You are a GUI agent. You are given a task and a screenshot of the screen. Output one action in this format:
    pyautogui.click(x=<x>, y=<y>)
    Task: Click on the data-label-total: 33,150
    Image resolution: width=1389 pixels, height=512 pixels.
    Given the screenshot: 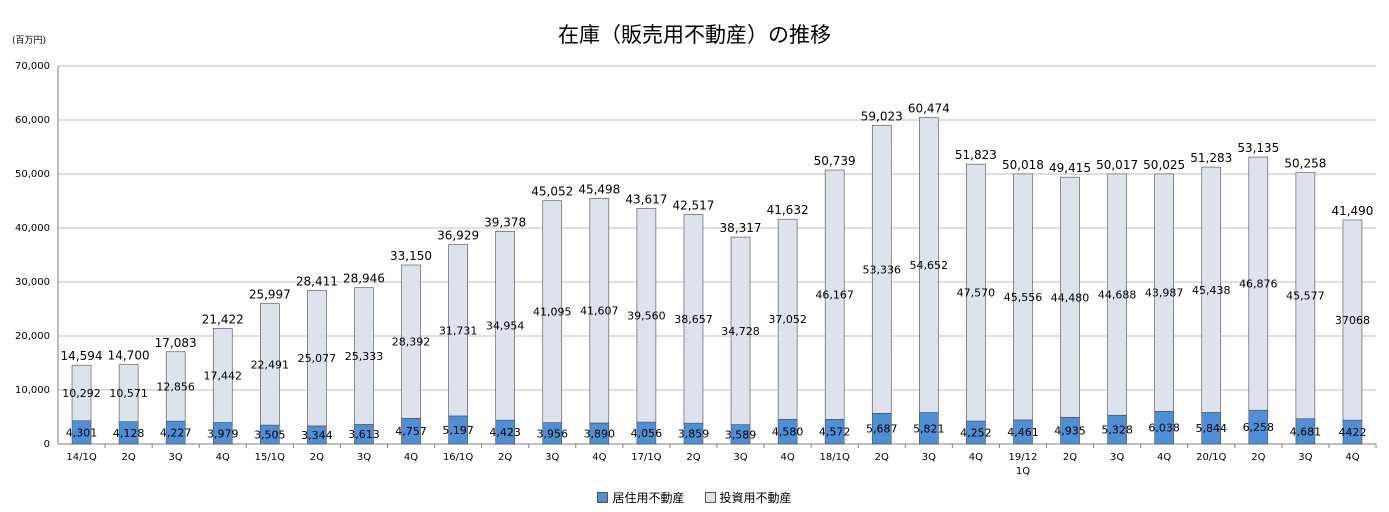 What is the action you would take?
    pyautogui.click(x=411, y=256)
    